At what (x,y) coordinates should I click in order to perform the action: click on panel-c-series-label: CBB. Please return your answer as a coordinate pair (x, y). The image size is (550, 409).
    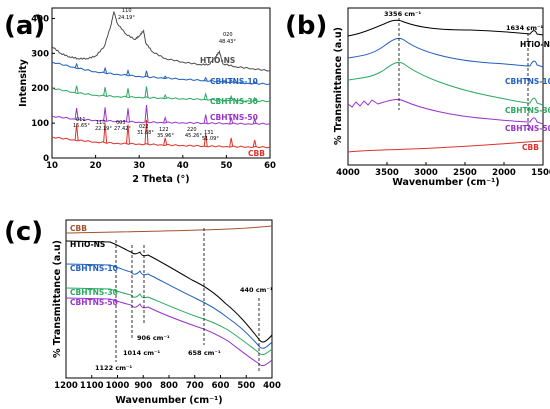
    Looking at the image, I should click on (78, 228).